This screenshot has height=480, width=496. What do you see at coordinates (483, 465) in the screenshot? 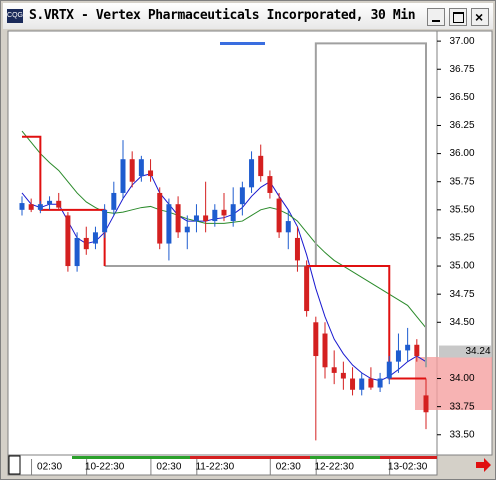
I see `scroll-arrow` at bounding box center [483, 465].